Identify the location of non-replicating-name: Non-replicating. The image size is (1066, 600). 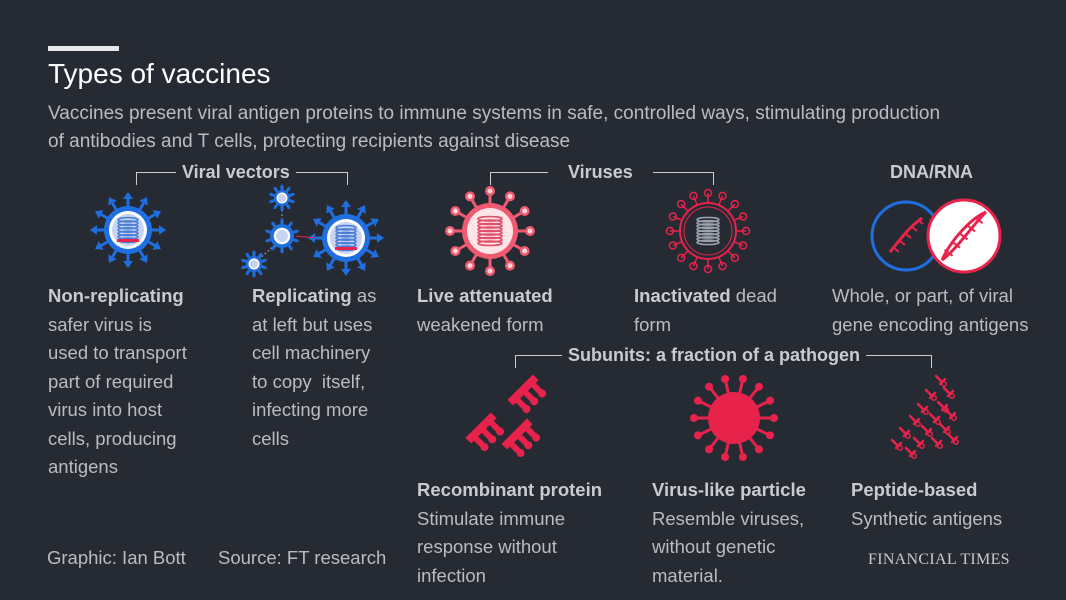
(116, 295).